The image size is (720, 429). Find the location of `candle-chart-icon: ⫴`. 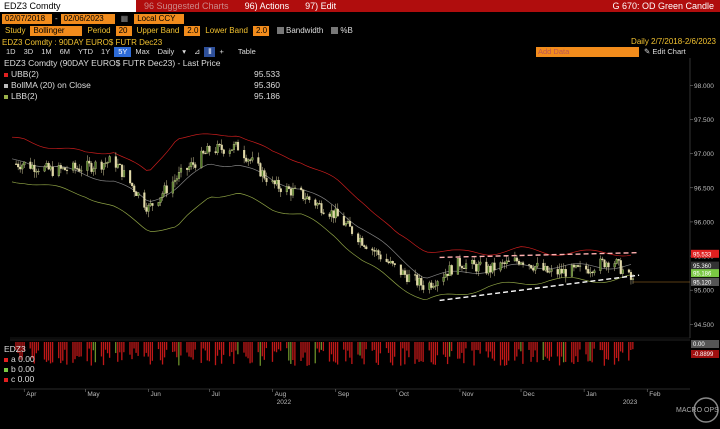

candle-chart-icon: ⫴ is located at coordinates (210, 51).